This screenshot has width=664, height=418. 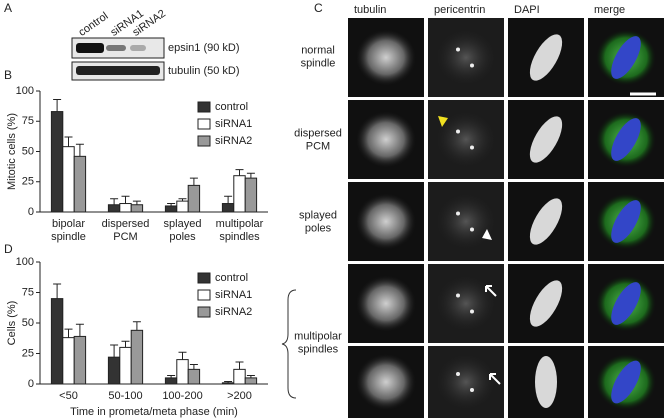 What do you see at coordinates (31, 212) in the screenshot?
I see `y-tick-label: 0` at bounding box center [31, 212].